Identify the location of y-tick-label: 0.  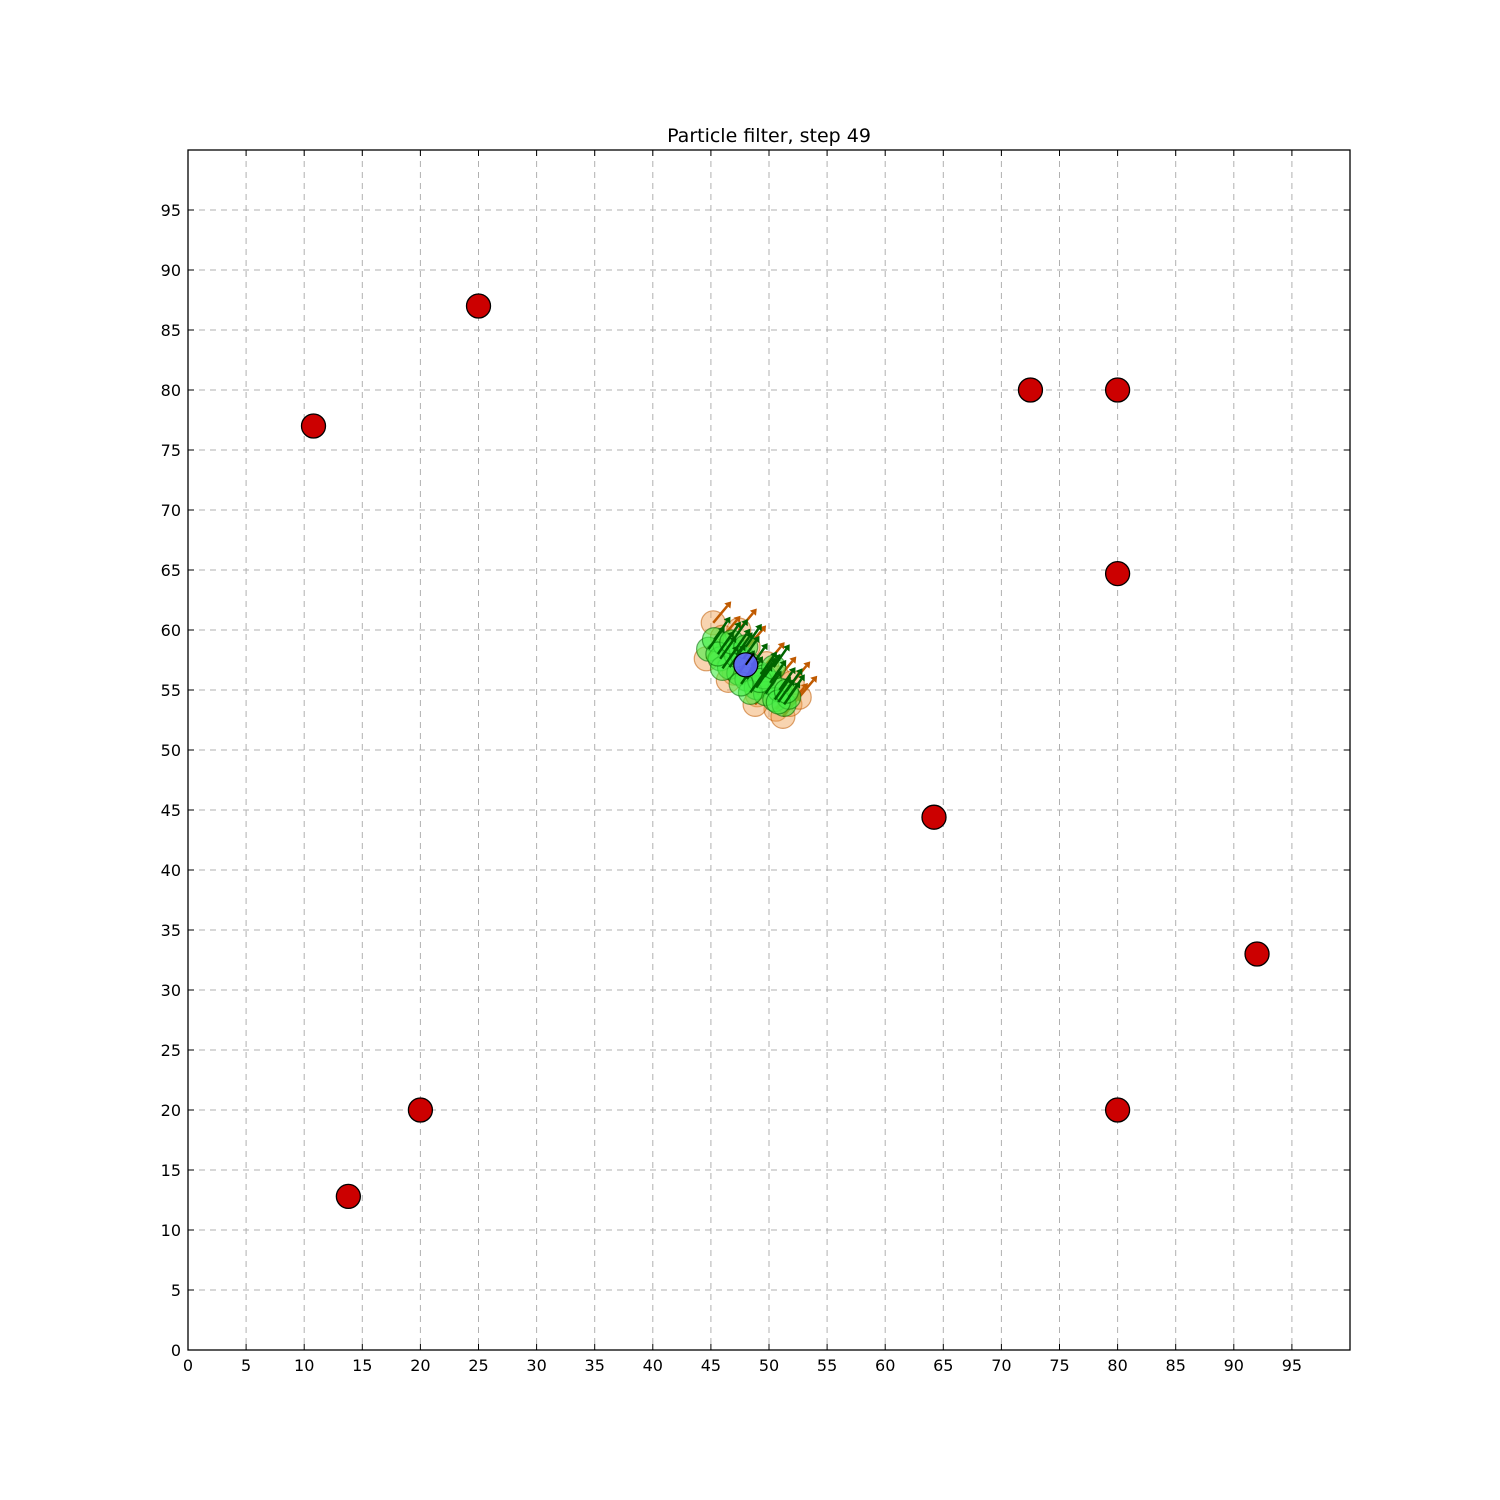
(176, 1350).